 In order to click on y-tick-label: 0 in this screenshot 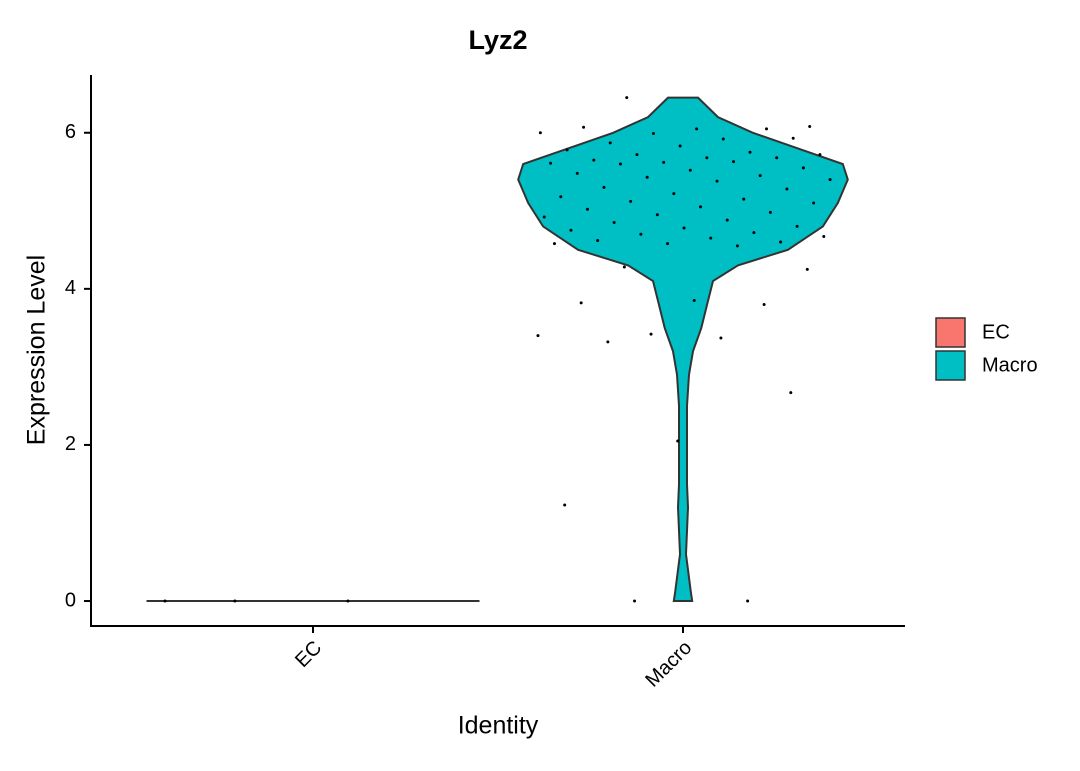, I will do `click(70, 600)`.